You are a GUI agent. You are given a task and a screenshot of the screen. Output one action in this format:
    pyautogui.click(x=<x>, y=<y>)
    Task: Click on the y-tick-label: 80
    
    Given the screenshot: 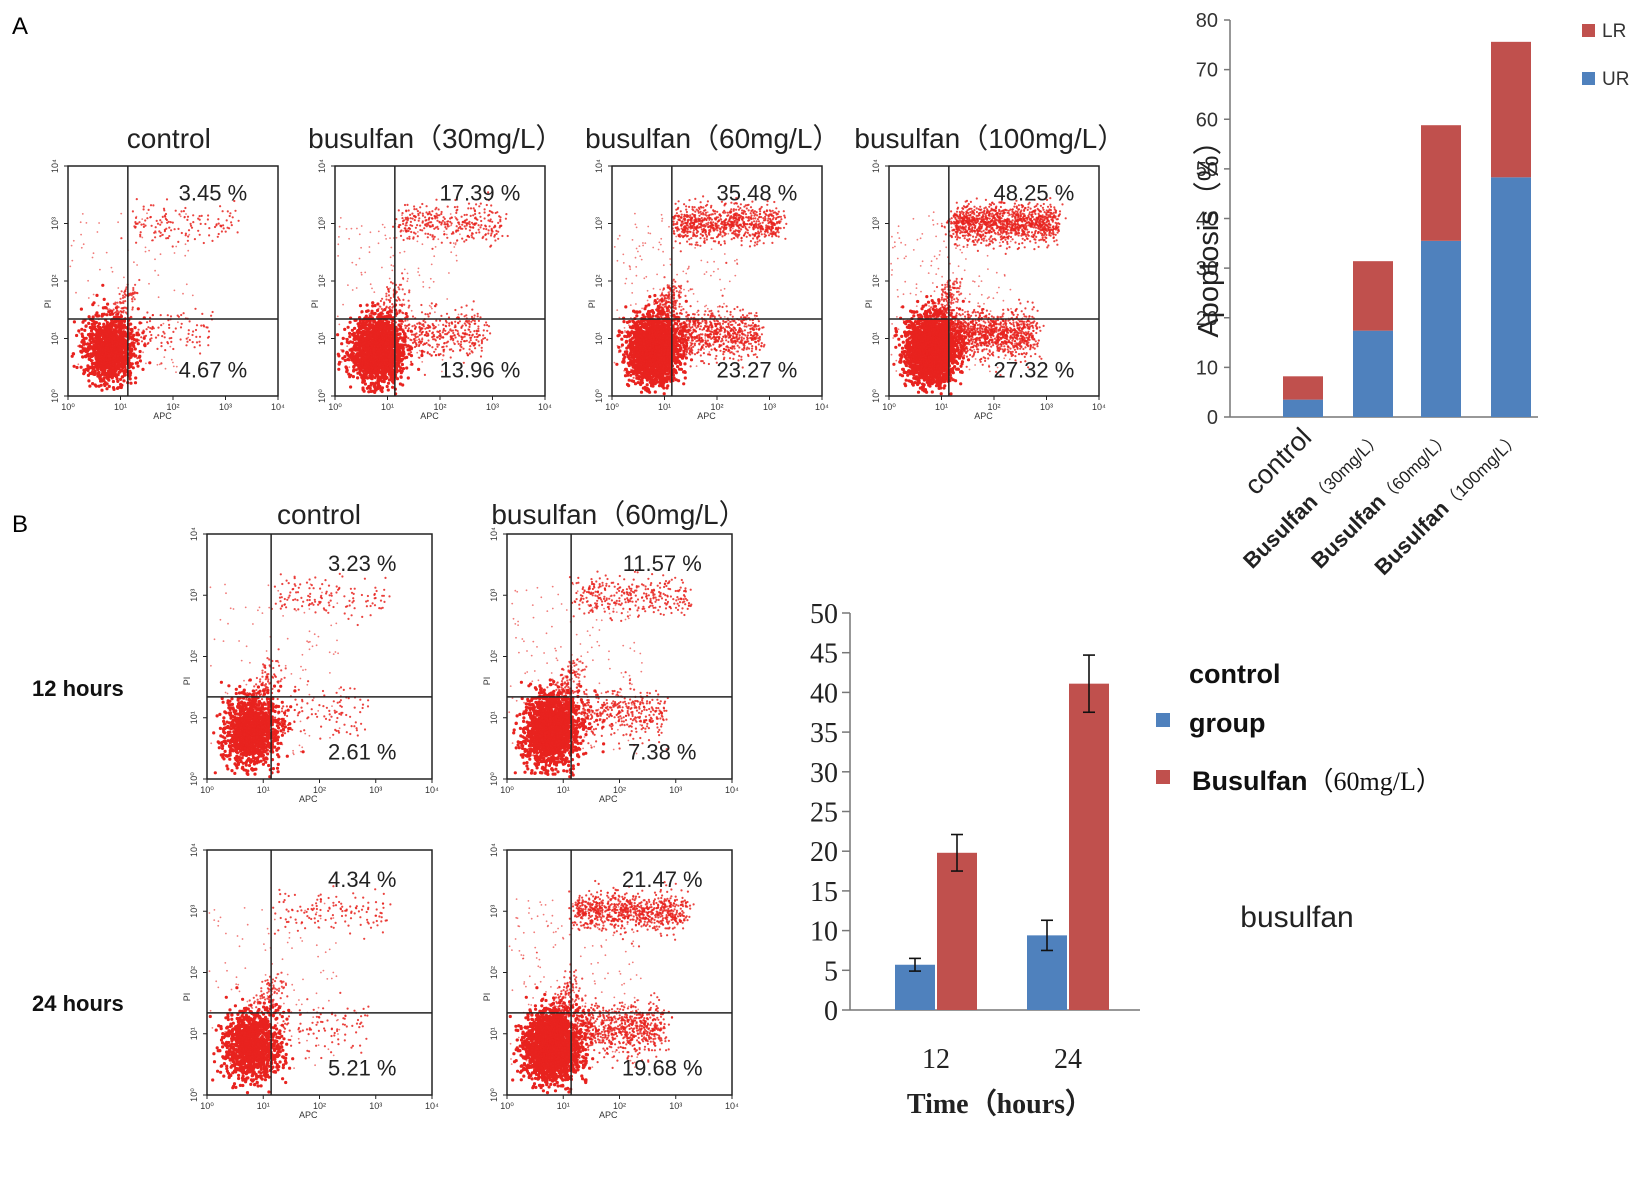 What is the action you would take?
    pyautogui.click(x=1207, y=21)
    